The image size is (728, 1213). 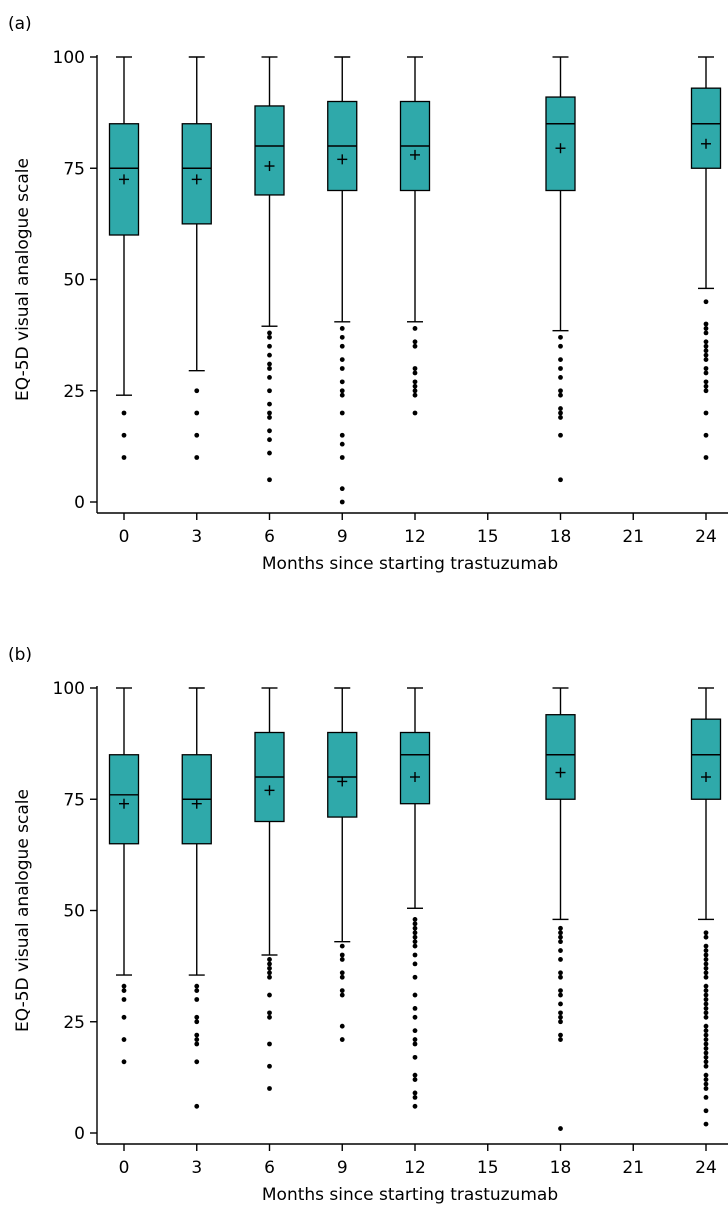 I want to click on y-tick-label: 100, so click(x=69, y=689).